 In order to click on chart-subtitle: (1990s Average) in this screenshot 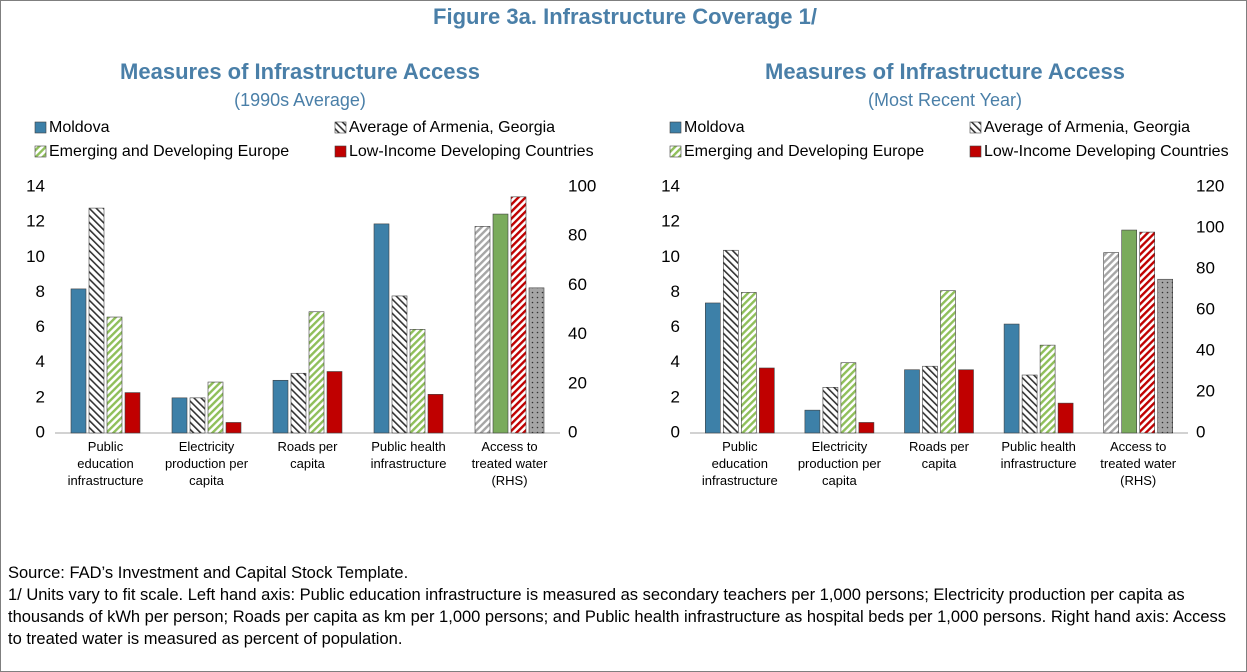, I will do `click(300, 100)`.